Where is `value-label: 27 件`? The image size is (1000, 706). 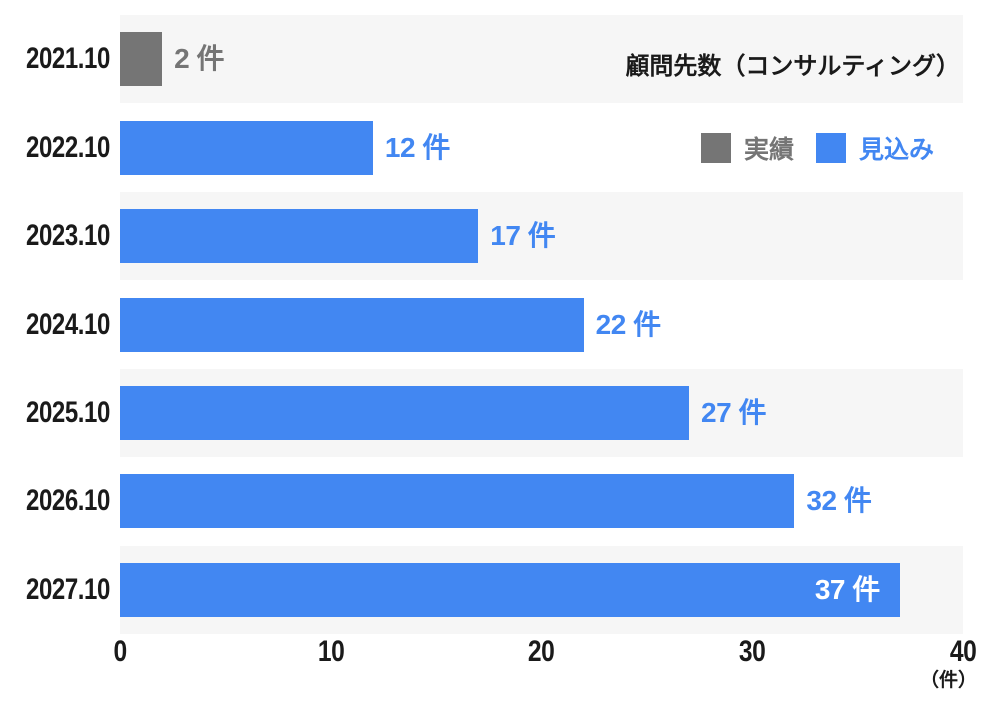
value-label: 27 件 is located at coordinates (733, 412).